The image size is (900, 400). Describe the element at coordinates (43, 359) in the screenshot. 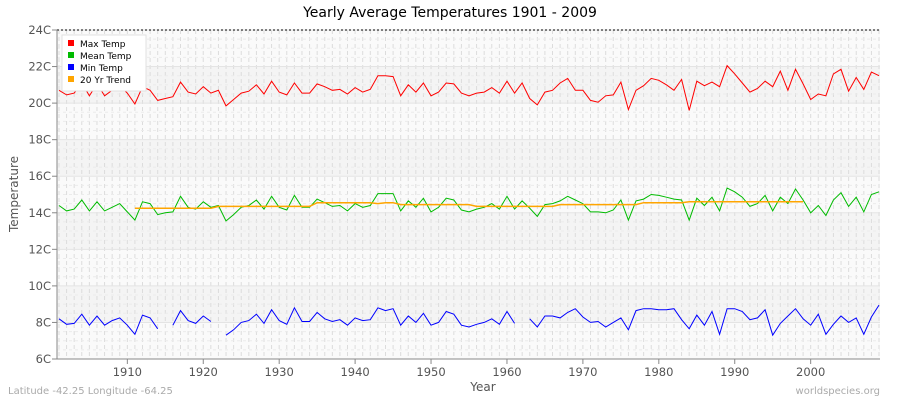

I see `y-tick-label: 6C` at that location.